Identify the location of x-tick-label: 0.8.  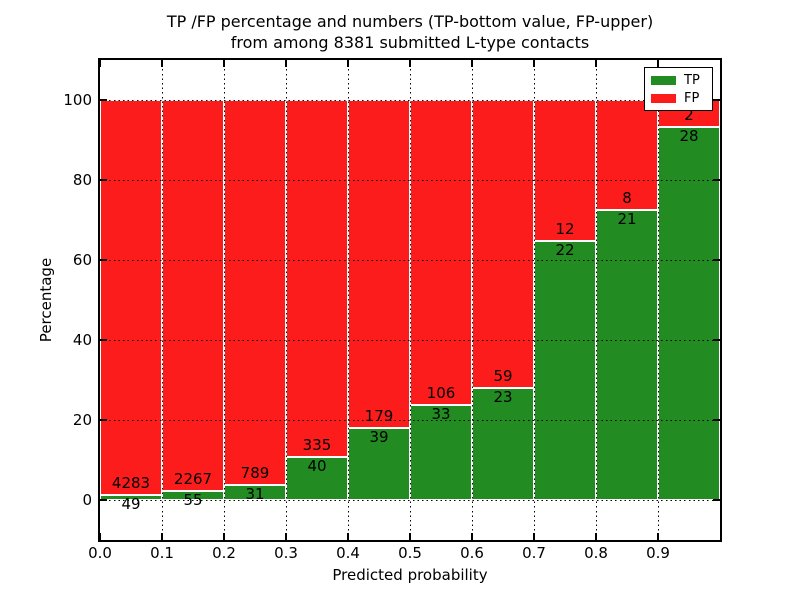
(596, 553).